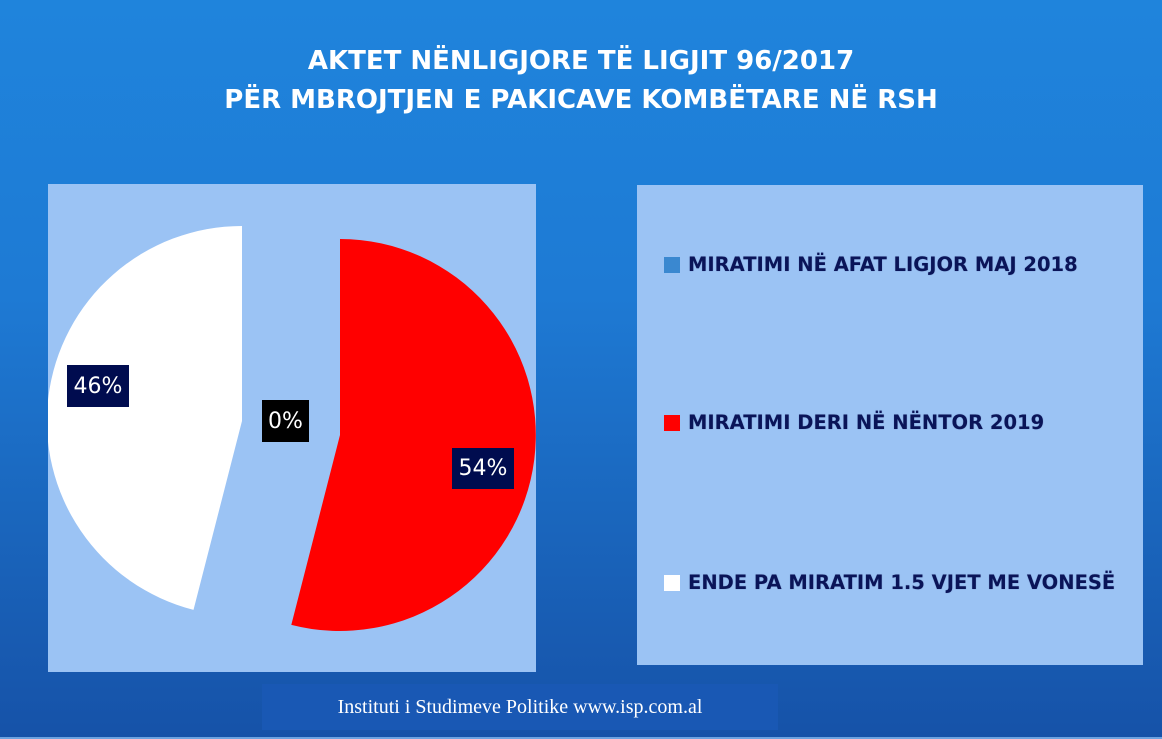 This screenshot has height=739, width=1162. What do you see at coordinates (98, 386) in the screenshot?
I see `label-46-percent: 46%` at bounding box center [98, 386].